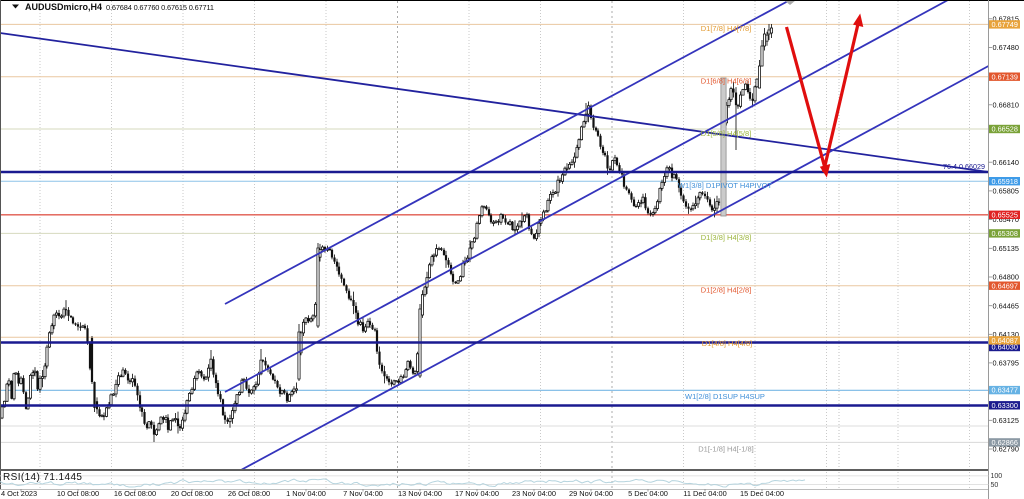 The image size is (1024, 499). Describe the element at coordinates (135, 493) in the screenshot. I see `svg-text: 16 Oct 08:00` at that location.